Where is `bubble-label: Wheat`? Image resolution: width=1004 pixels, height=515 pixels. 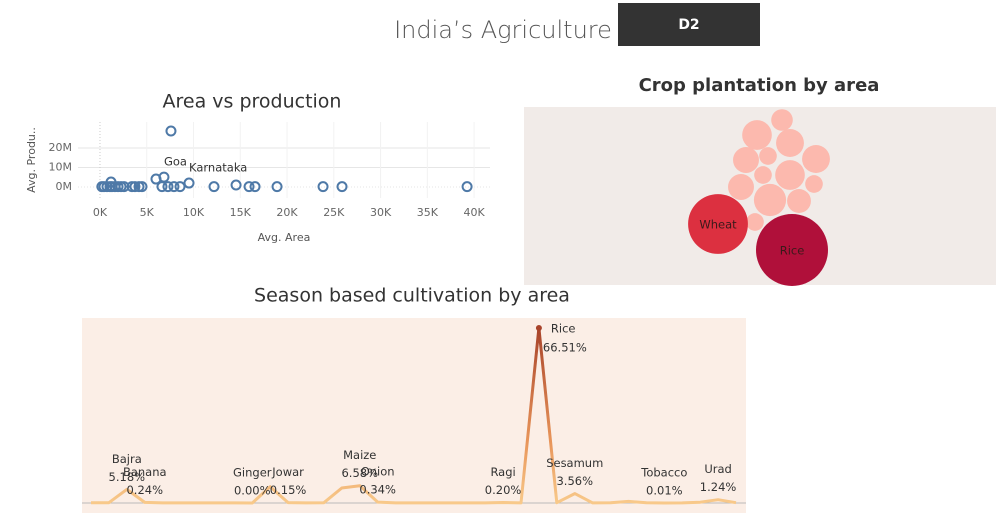 bubble-label: Wheat is located at coordinates (718, 225).